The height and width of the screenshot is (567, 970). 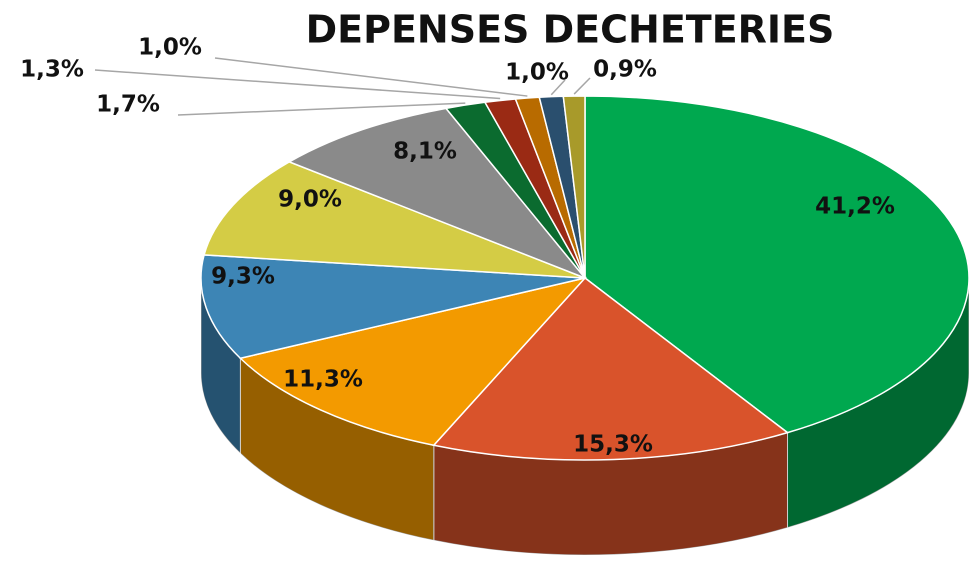 I want to click on data-label: 15,3%, so click(x=613, y=445).